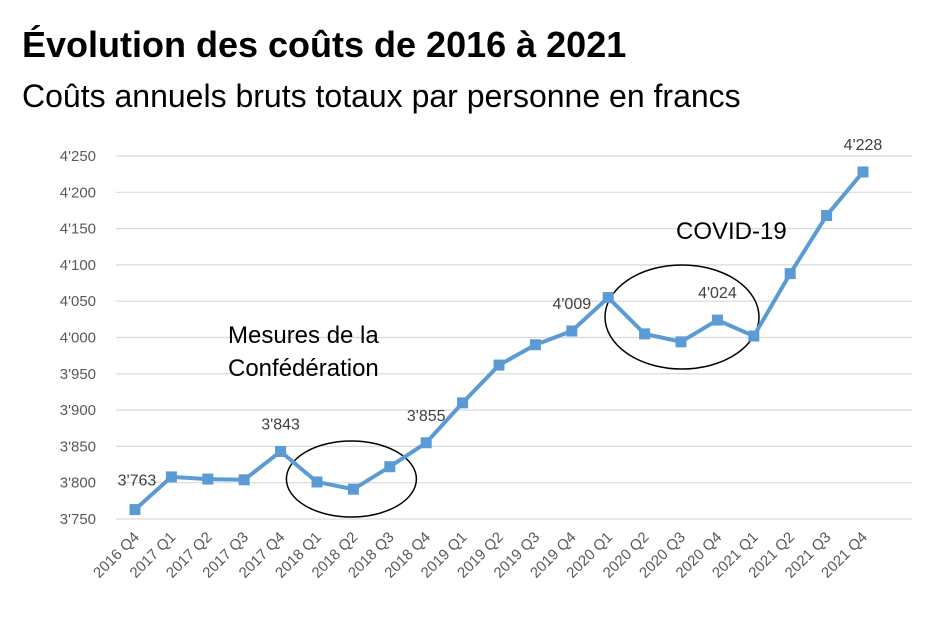 The image size is (938, 622). I want to click on annotation-text: Mesures de la, so click(303, 335).